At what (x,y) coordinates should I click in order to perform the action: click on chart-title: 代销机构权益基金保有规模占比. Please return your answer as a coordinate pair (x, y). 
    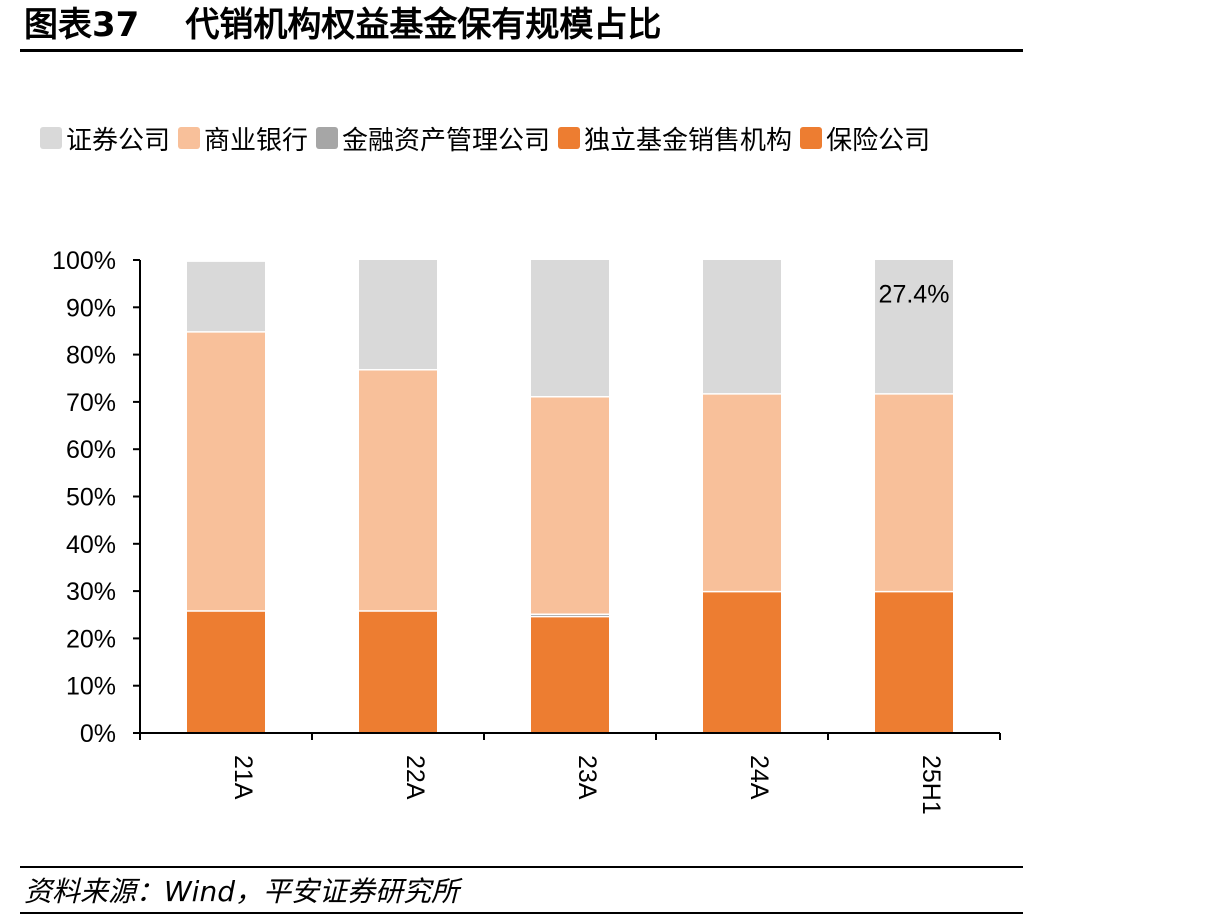
    Looking at the image, I should click on (423, 25).